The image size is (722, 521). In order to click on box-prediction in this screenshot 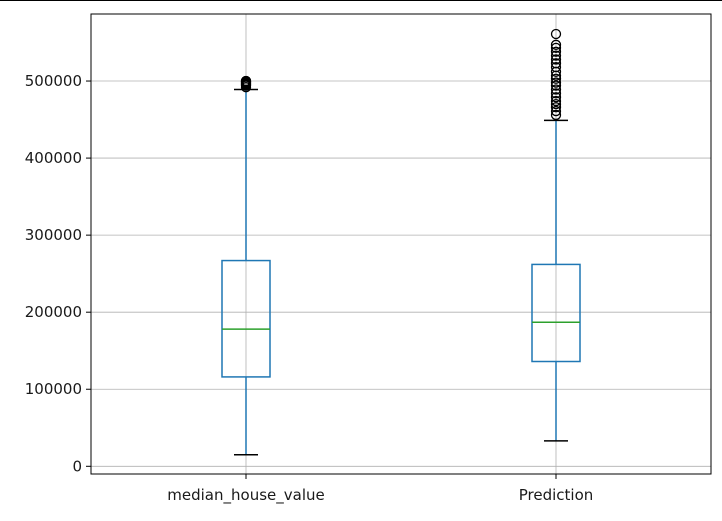, I will do `click(556, 235)`.